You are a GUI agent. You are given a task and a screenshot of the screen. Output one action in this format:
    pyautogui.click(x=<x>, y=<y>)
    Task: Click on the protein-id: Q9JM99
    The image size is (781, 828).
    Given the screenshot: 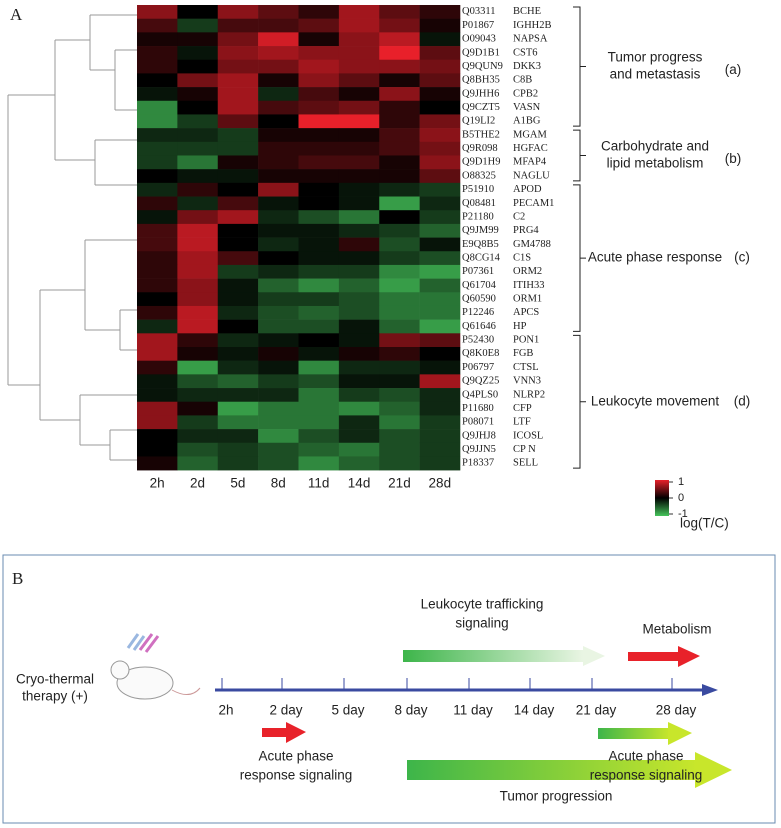 What is the action you would take?
    pyautogui.click(x=480, y=230)
    